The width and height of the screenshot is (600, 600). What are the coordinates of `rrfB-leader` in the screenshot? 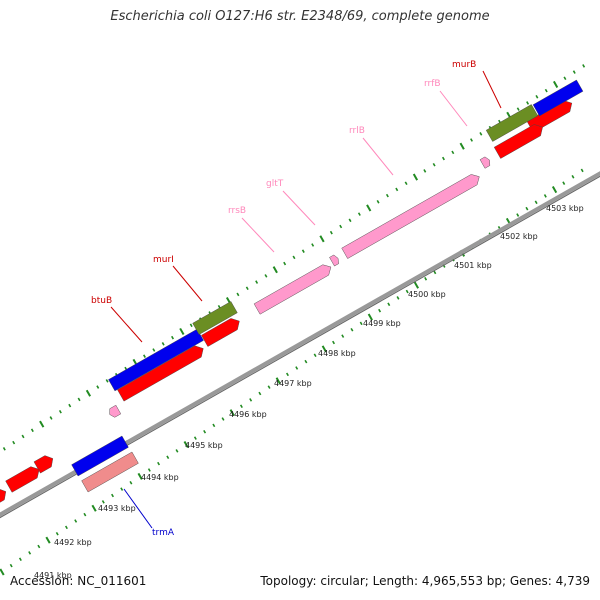 It's located at (453, 108).